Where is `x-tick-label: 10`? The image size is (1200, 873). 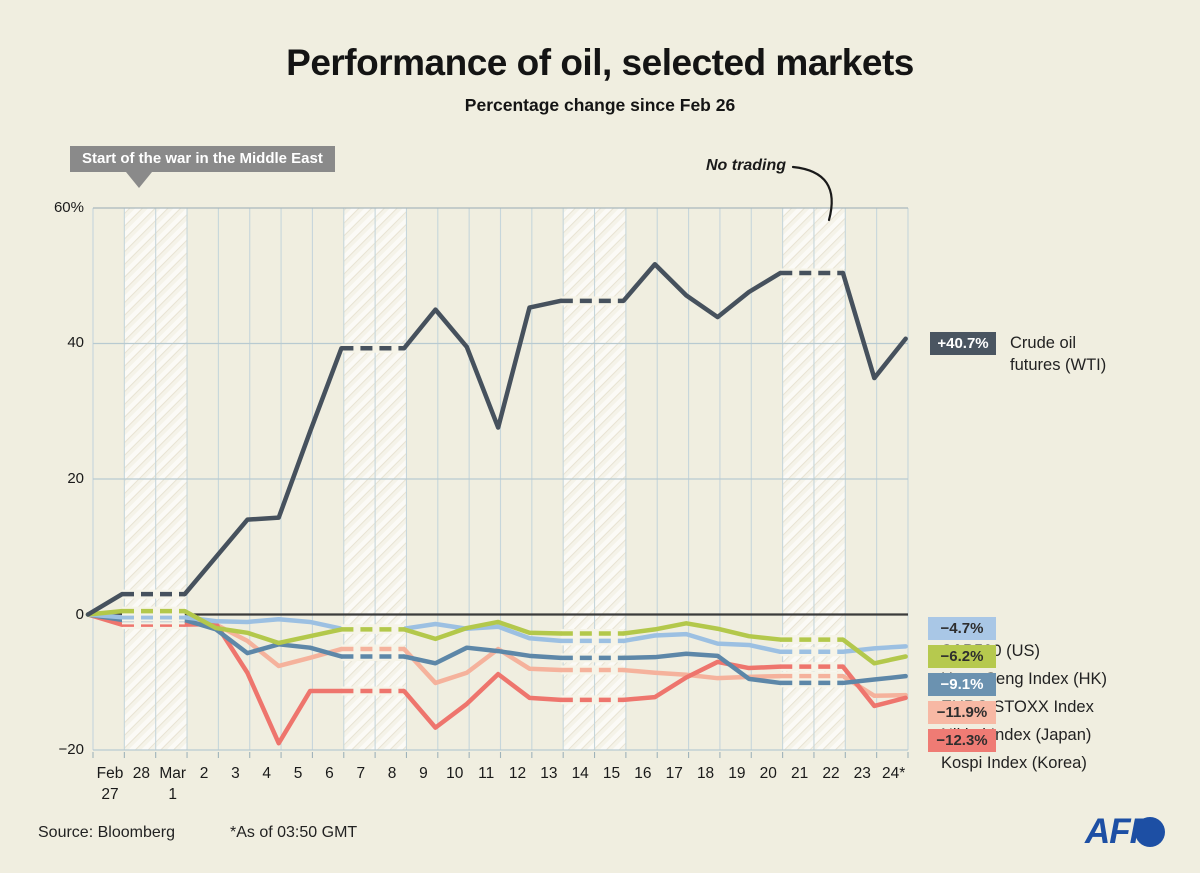
x-tick-label: 10 is located at coordinates (455, 773).